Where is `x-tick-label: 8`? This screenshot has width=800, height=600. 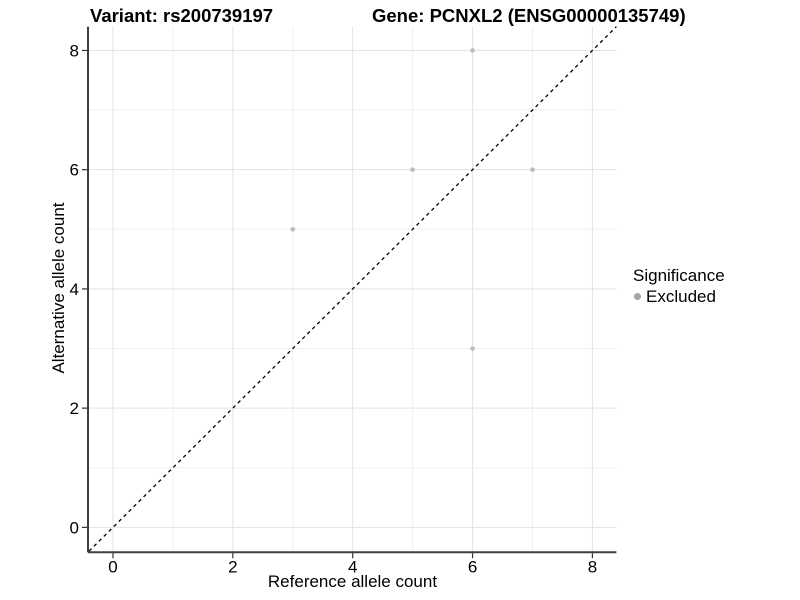
x-tick-label: 8 is located at coordinates (592, 567).